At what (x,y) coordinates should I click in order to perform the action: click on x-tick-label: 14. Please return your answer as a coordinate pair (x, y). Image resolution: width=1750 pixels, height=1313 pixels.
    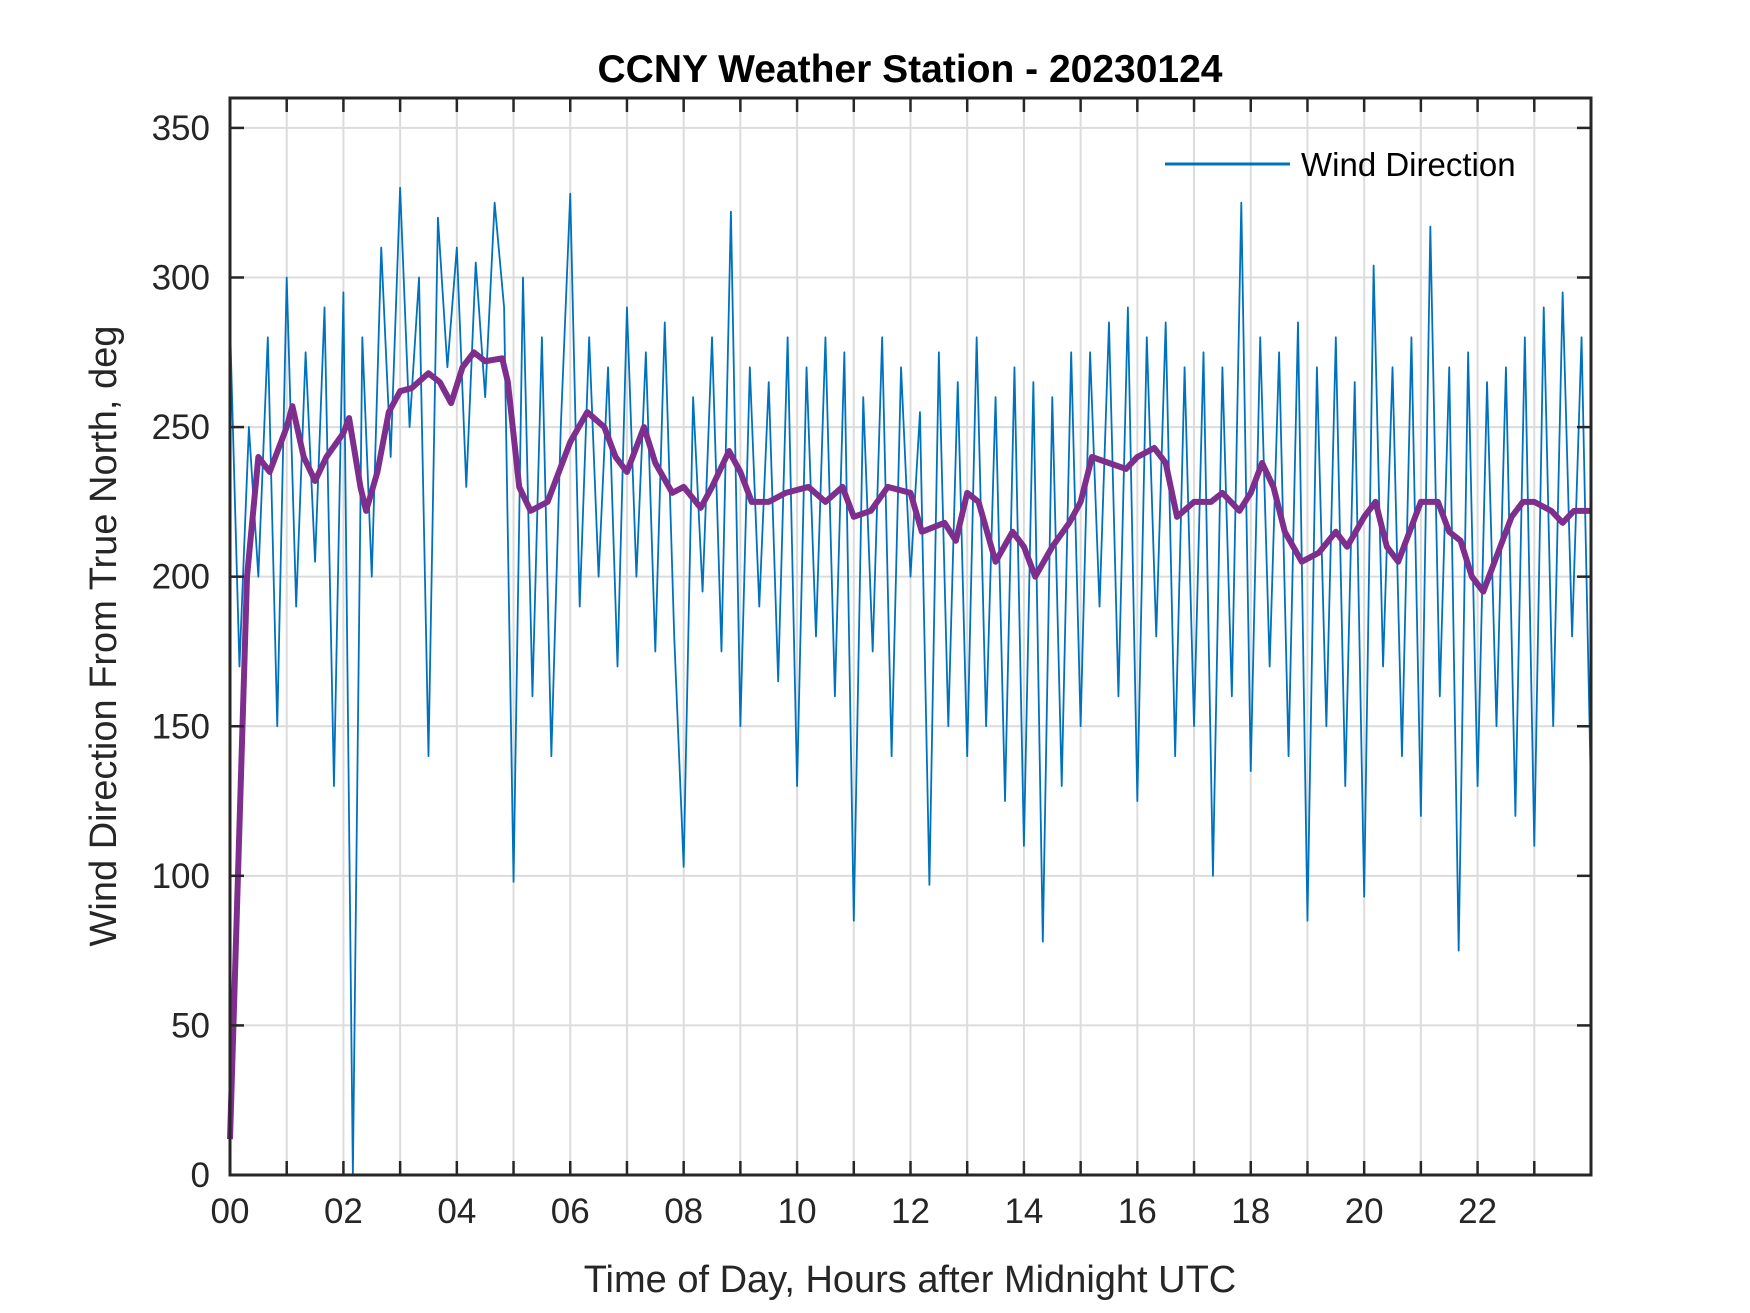
    Looking at the image, I should click on (1023, 1211).